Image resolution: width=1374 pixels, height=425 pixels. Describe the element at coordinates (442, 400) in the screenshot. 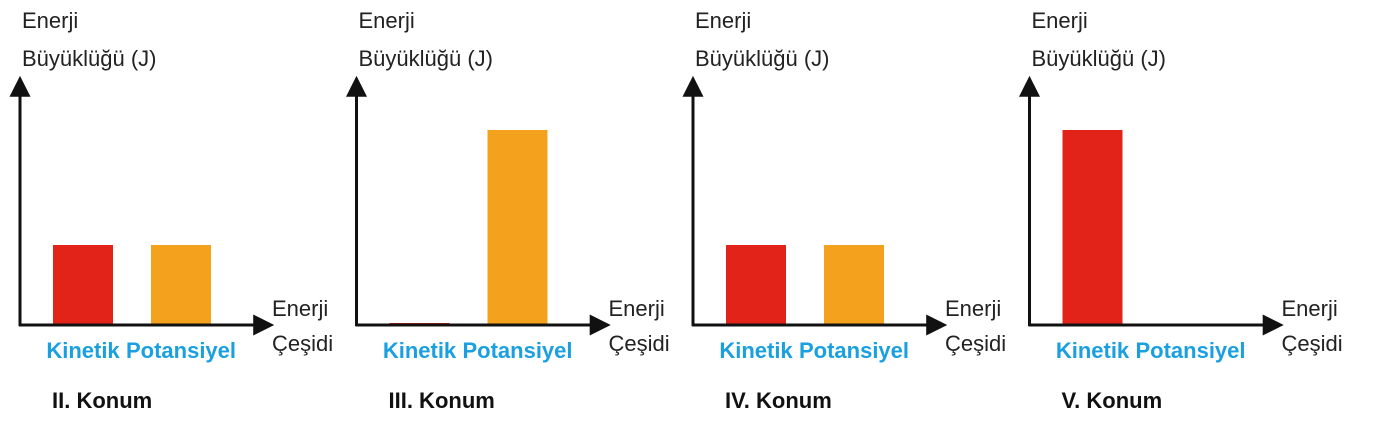

I see `chart-title: III. Konum` at that location.